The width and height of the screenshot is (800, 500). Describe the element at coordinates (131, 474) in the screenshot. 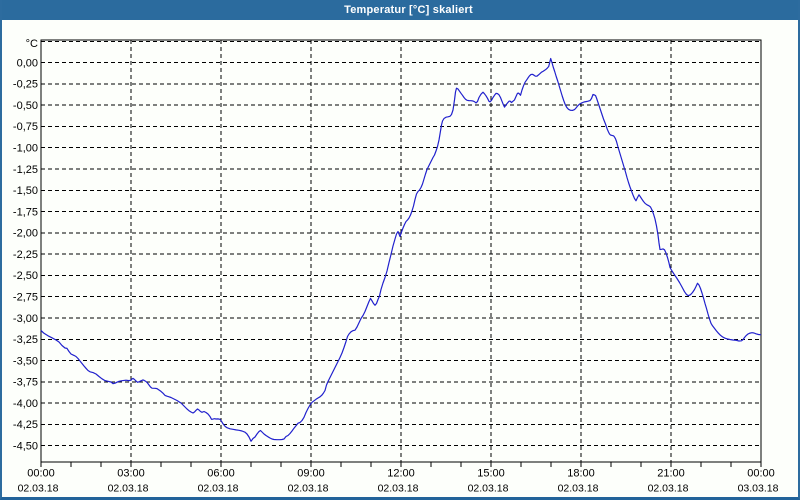

I see `svg-text: 03:00` at that location.